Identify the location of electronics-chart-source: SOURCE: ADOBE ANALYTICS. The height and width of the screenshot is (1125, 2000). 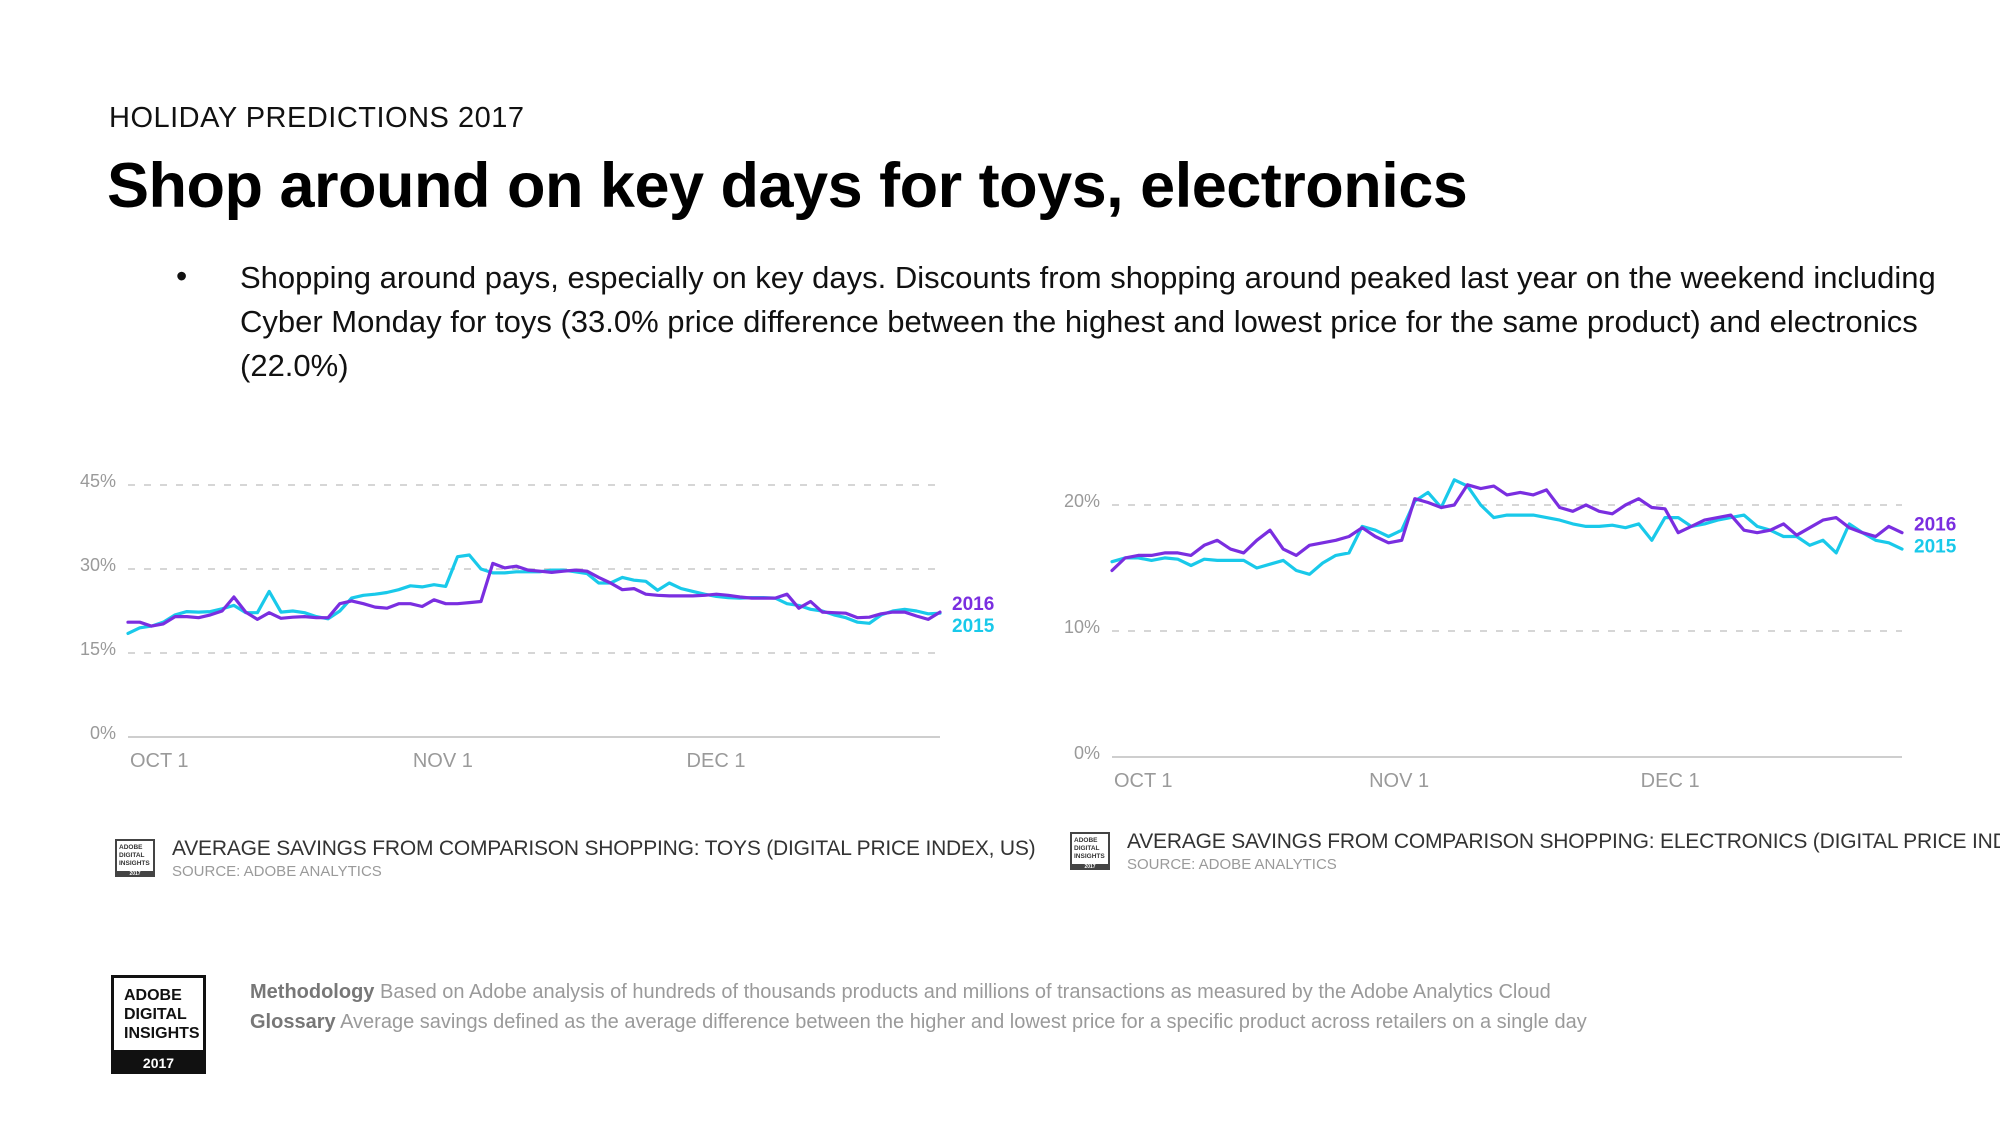
(1232, 864).